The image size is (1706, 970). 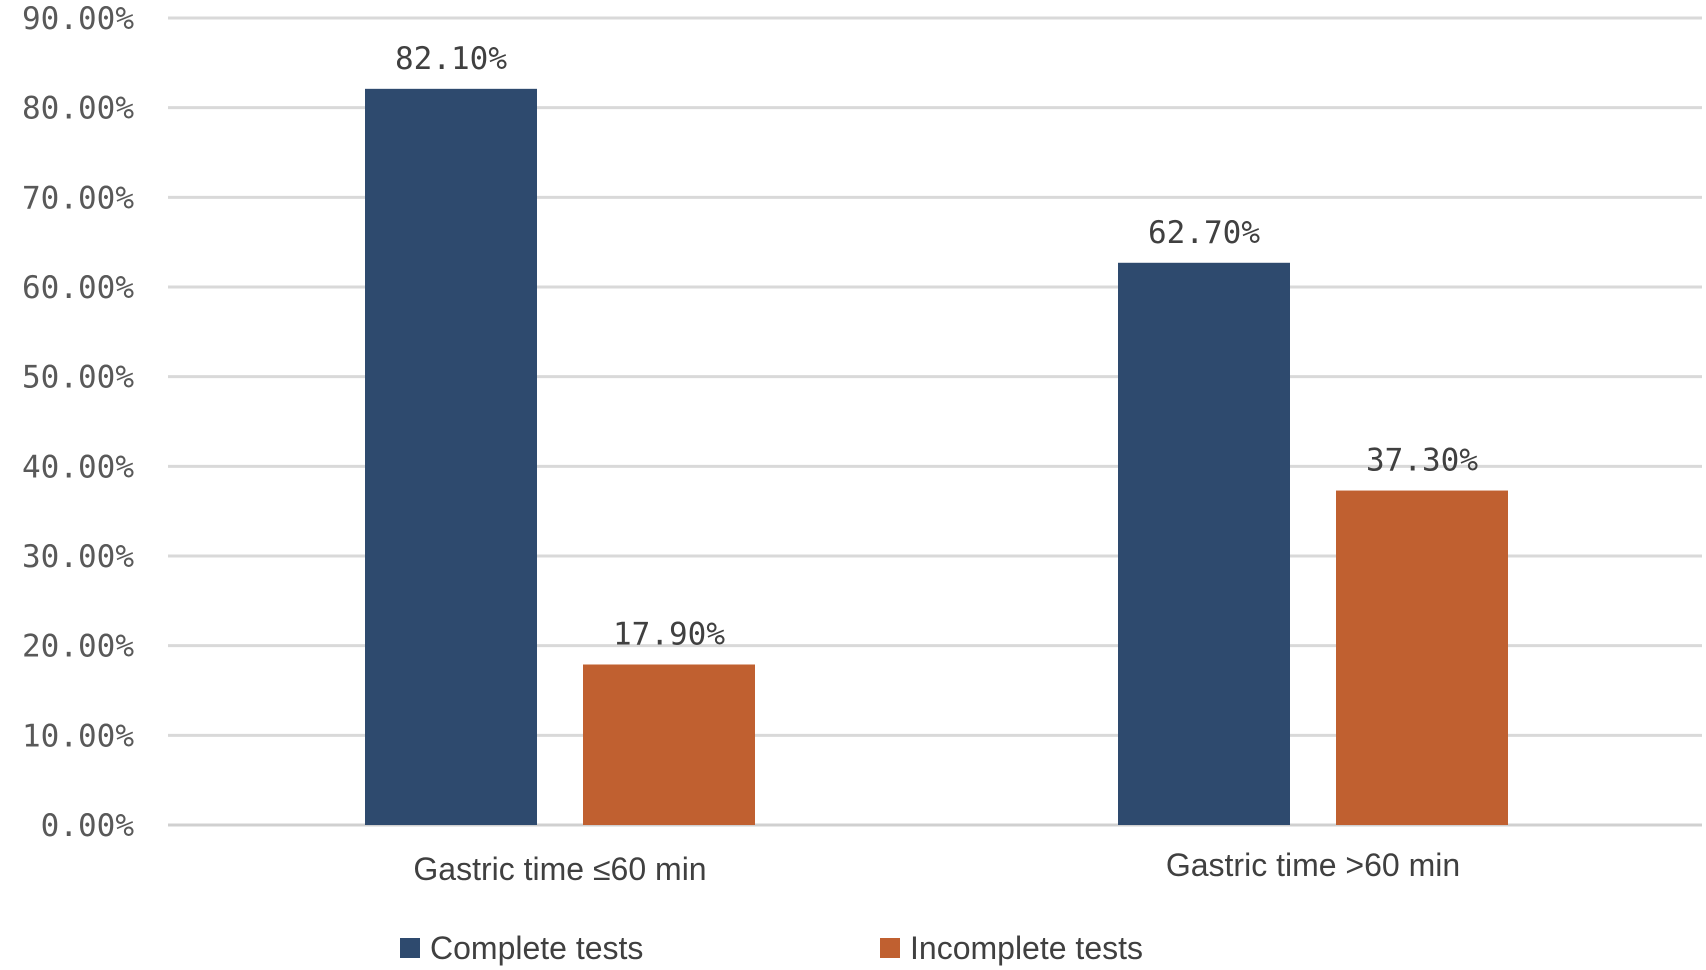 I want to click on data-label: 37.30%, so click(x=1422, y=461).